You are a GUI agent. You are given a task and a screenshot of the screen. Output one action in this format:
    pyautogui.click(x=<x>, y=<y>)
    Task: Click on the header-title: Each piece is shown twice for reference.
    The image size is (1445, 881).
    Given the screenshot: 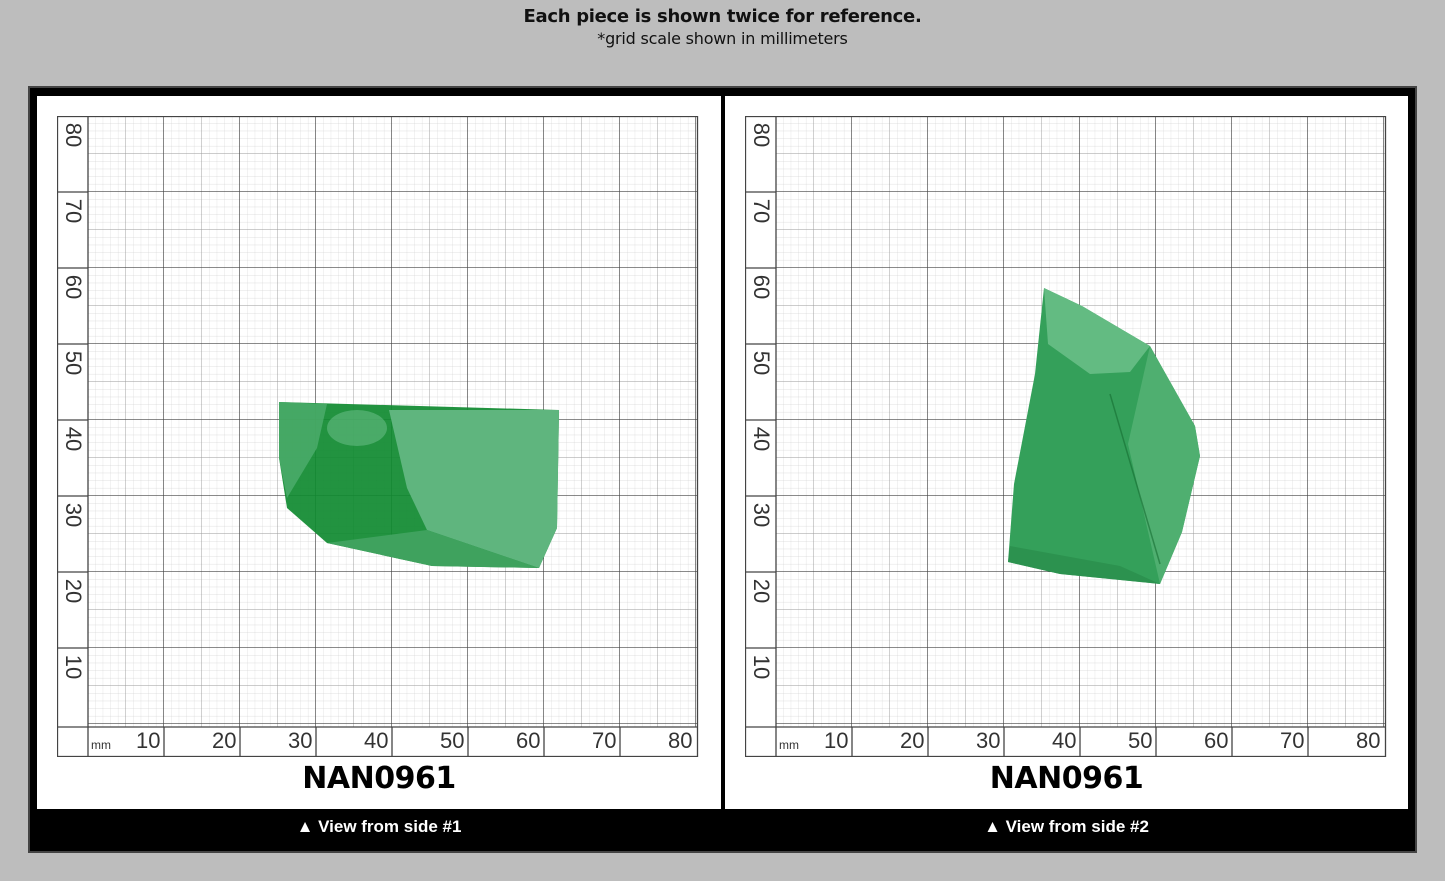 What is the action you would take?
    pyautogui.click(x=722, y=16)
    